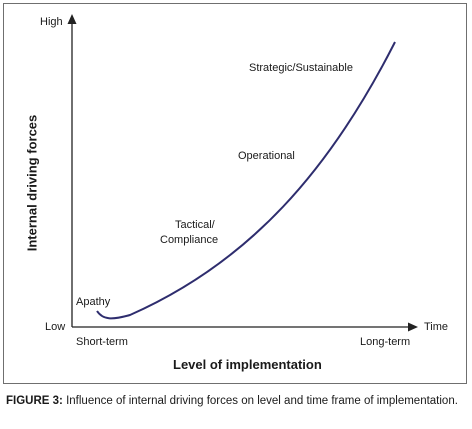 The image size is (472, 429). What do you see at coordinates (301, 68) in the screenshot?
I see `stage-label-strategic: Strategic/Sustainable` at bounding box center [301, 68].